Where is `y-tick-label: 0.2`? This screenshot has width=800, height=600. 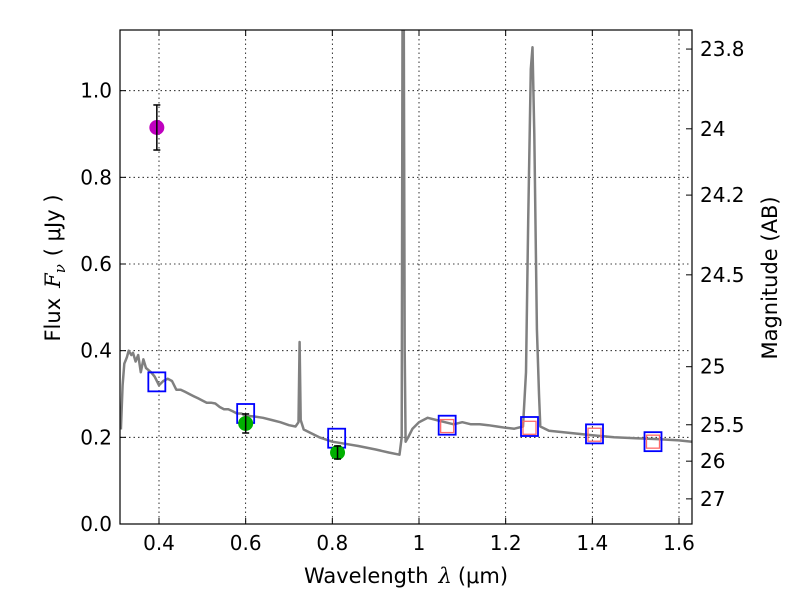 y-tick-label: 0.2 is located at coordinates (96, 437).